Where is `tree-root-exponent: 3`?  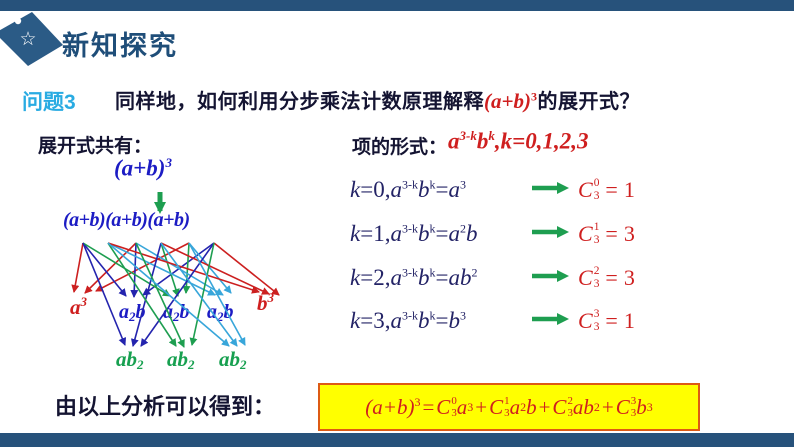
tree-root-exponent: 3 is located at coordinates (168, 162).